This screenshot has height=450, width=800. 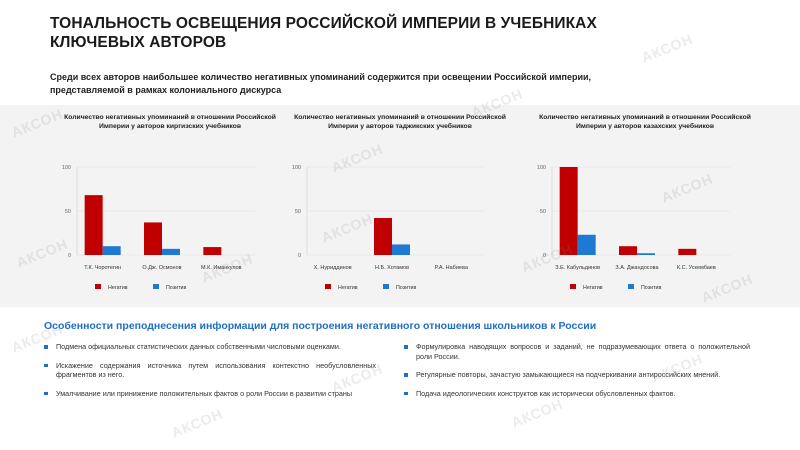 I want to click on x-tick-label: Х. Нуриддинов, so click(x=333, y=268).